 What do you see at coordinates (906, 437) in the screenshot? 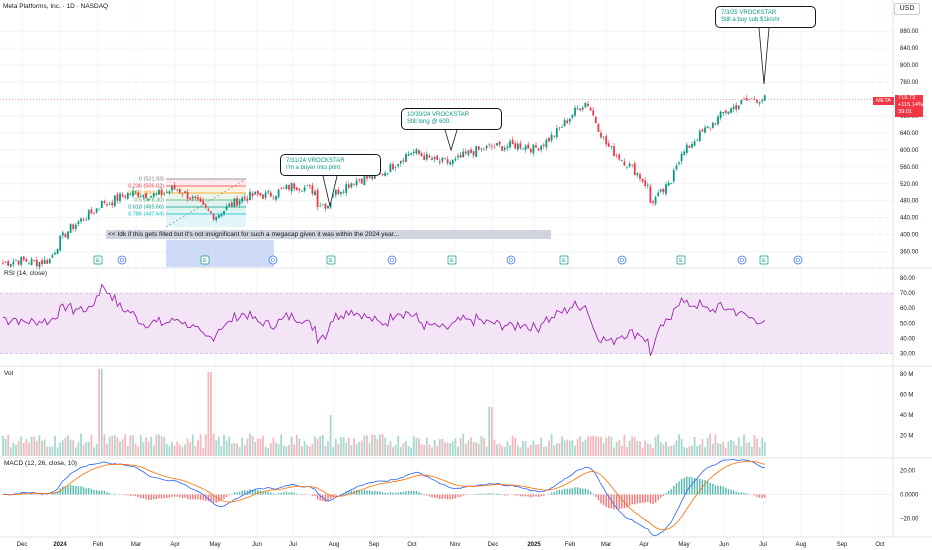
I see `volume-axis-label: 20 M` at bounding box center [906, 437].